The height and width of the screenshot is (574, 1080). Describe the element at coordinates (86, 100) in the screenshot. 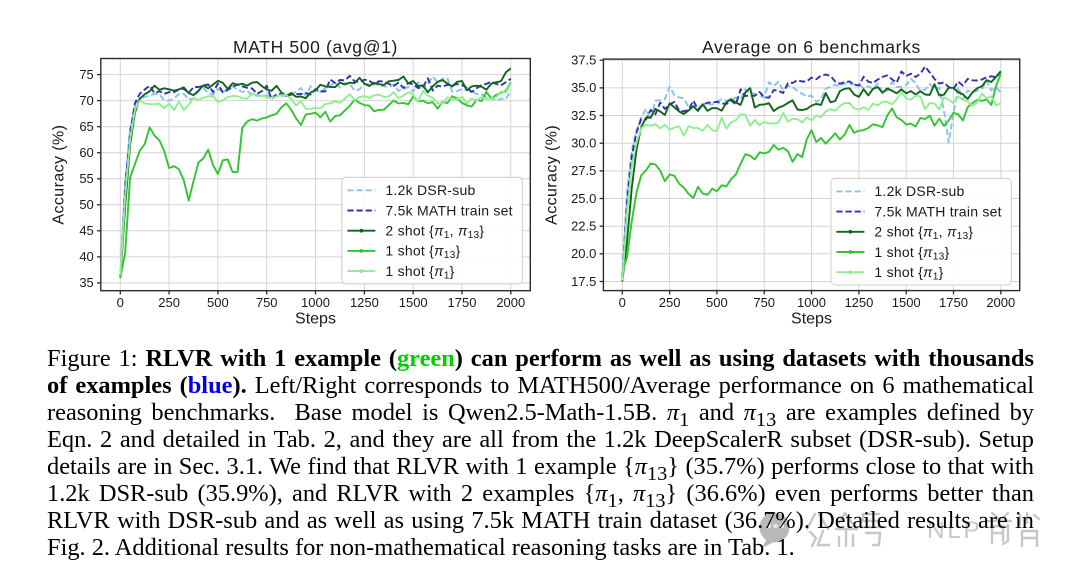

I see `svg-text: 70` at that location.